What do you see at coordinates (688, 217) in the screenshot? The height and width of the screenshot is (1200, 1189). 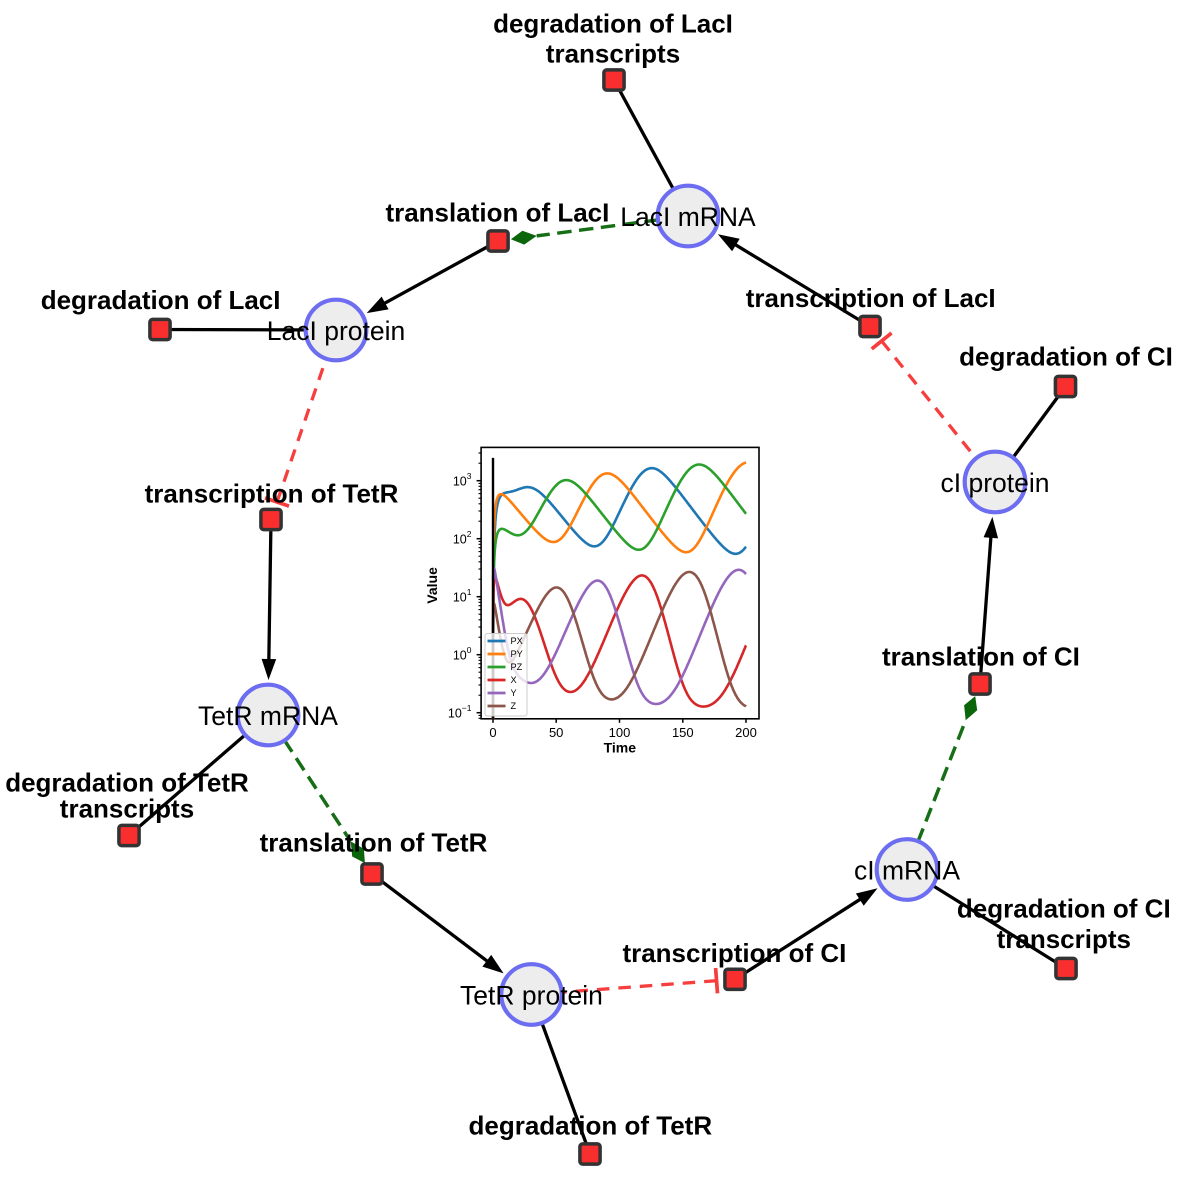 I see `svg-text: LacI mRNA` at bounding box center [688, 217].